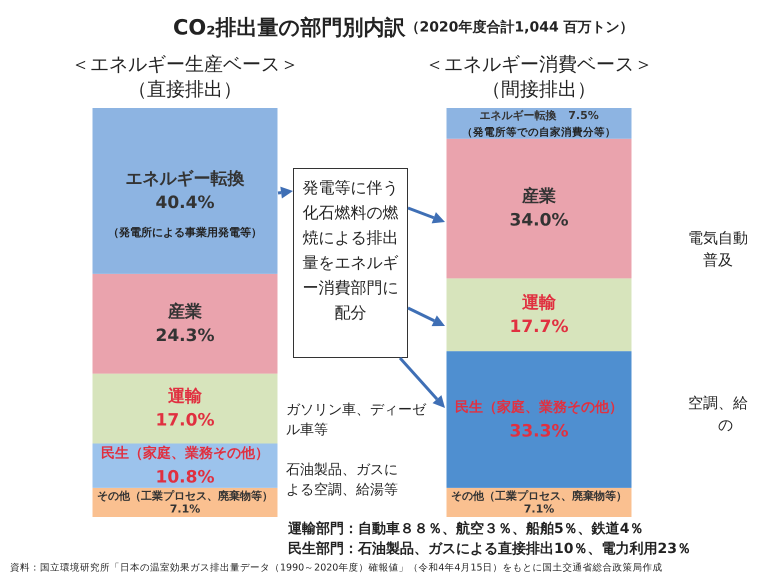 This screenshot has height=583, width=764. What do you see at coordinates (583, 115) in the screenshot?
I see `data-label: 7.5%` at bounding box center [583, 115].